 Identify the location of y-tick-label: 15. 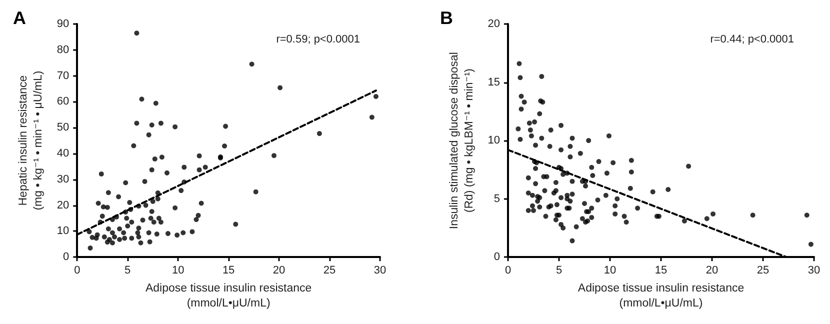
(494, 82).